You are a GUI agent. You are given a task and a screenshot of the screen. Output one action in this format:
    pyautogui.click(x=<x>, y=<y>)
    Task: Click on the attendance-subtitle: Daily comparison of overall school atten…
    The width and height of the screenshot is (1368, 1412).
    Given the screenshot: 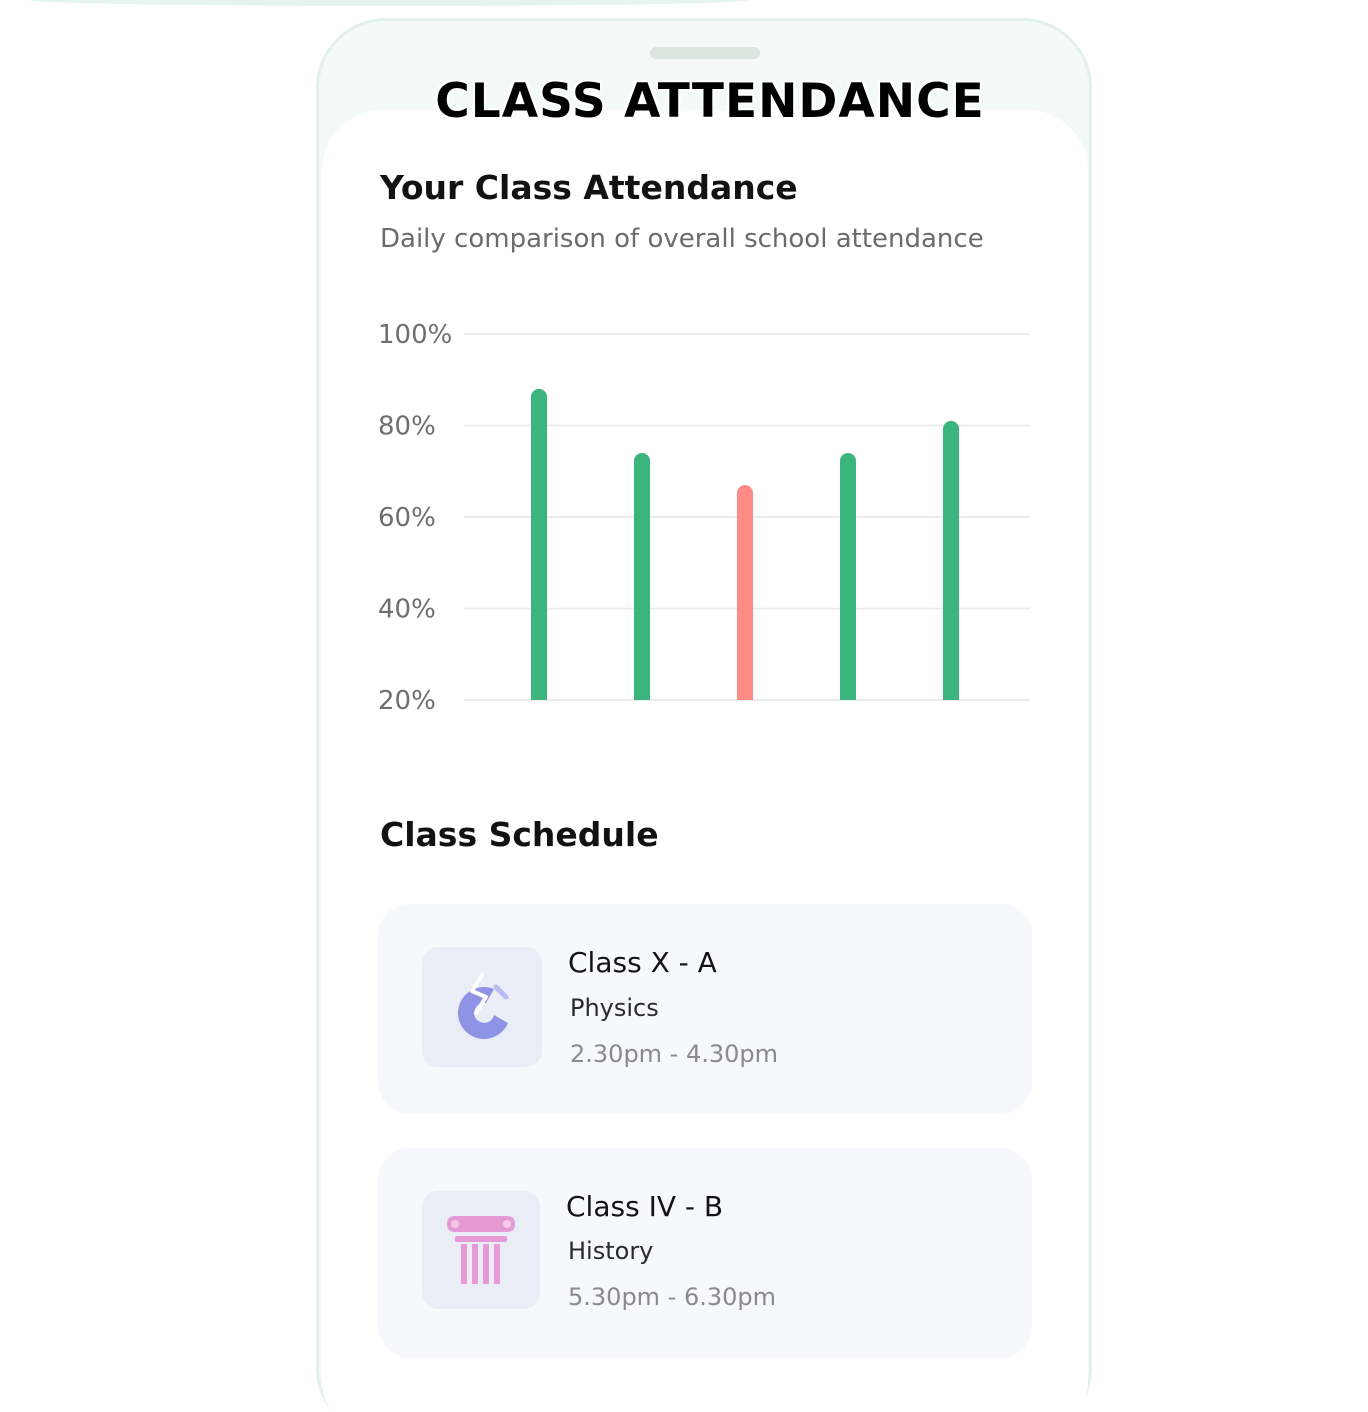 What is the action you would take?
    pyautogui.click(x=682, y=239)
    